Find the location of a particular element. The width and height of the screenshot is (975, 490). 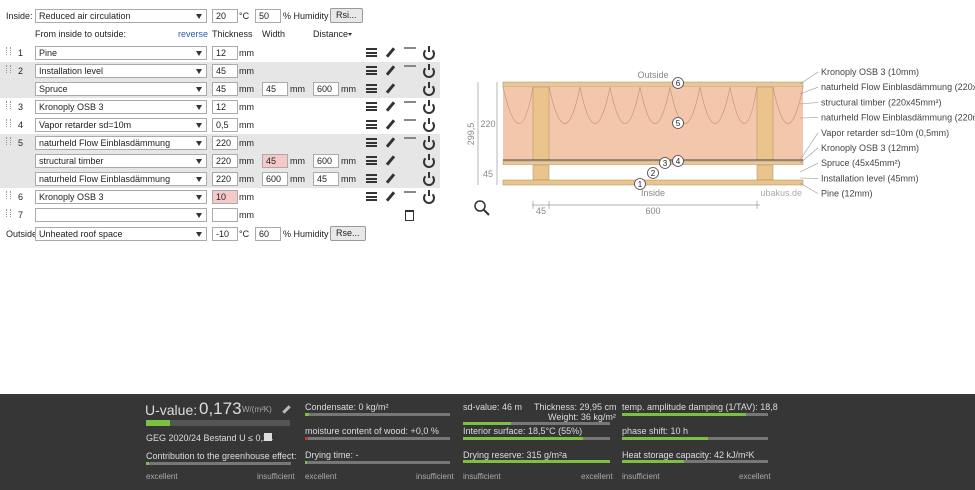

material-select is located at coordinates (121, 215).